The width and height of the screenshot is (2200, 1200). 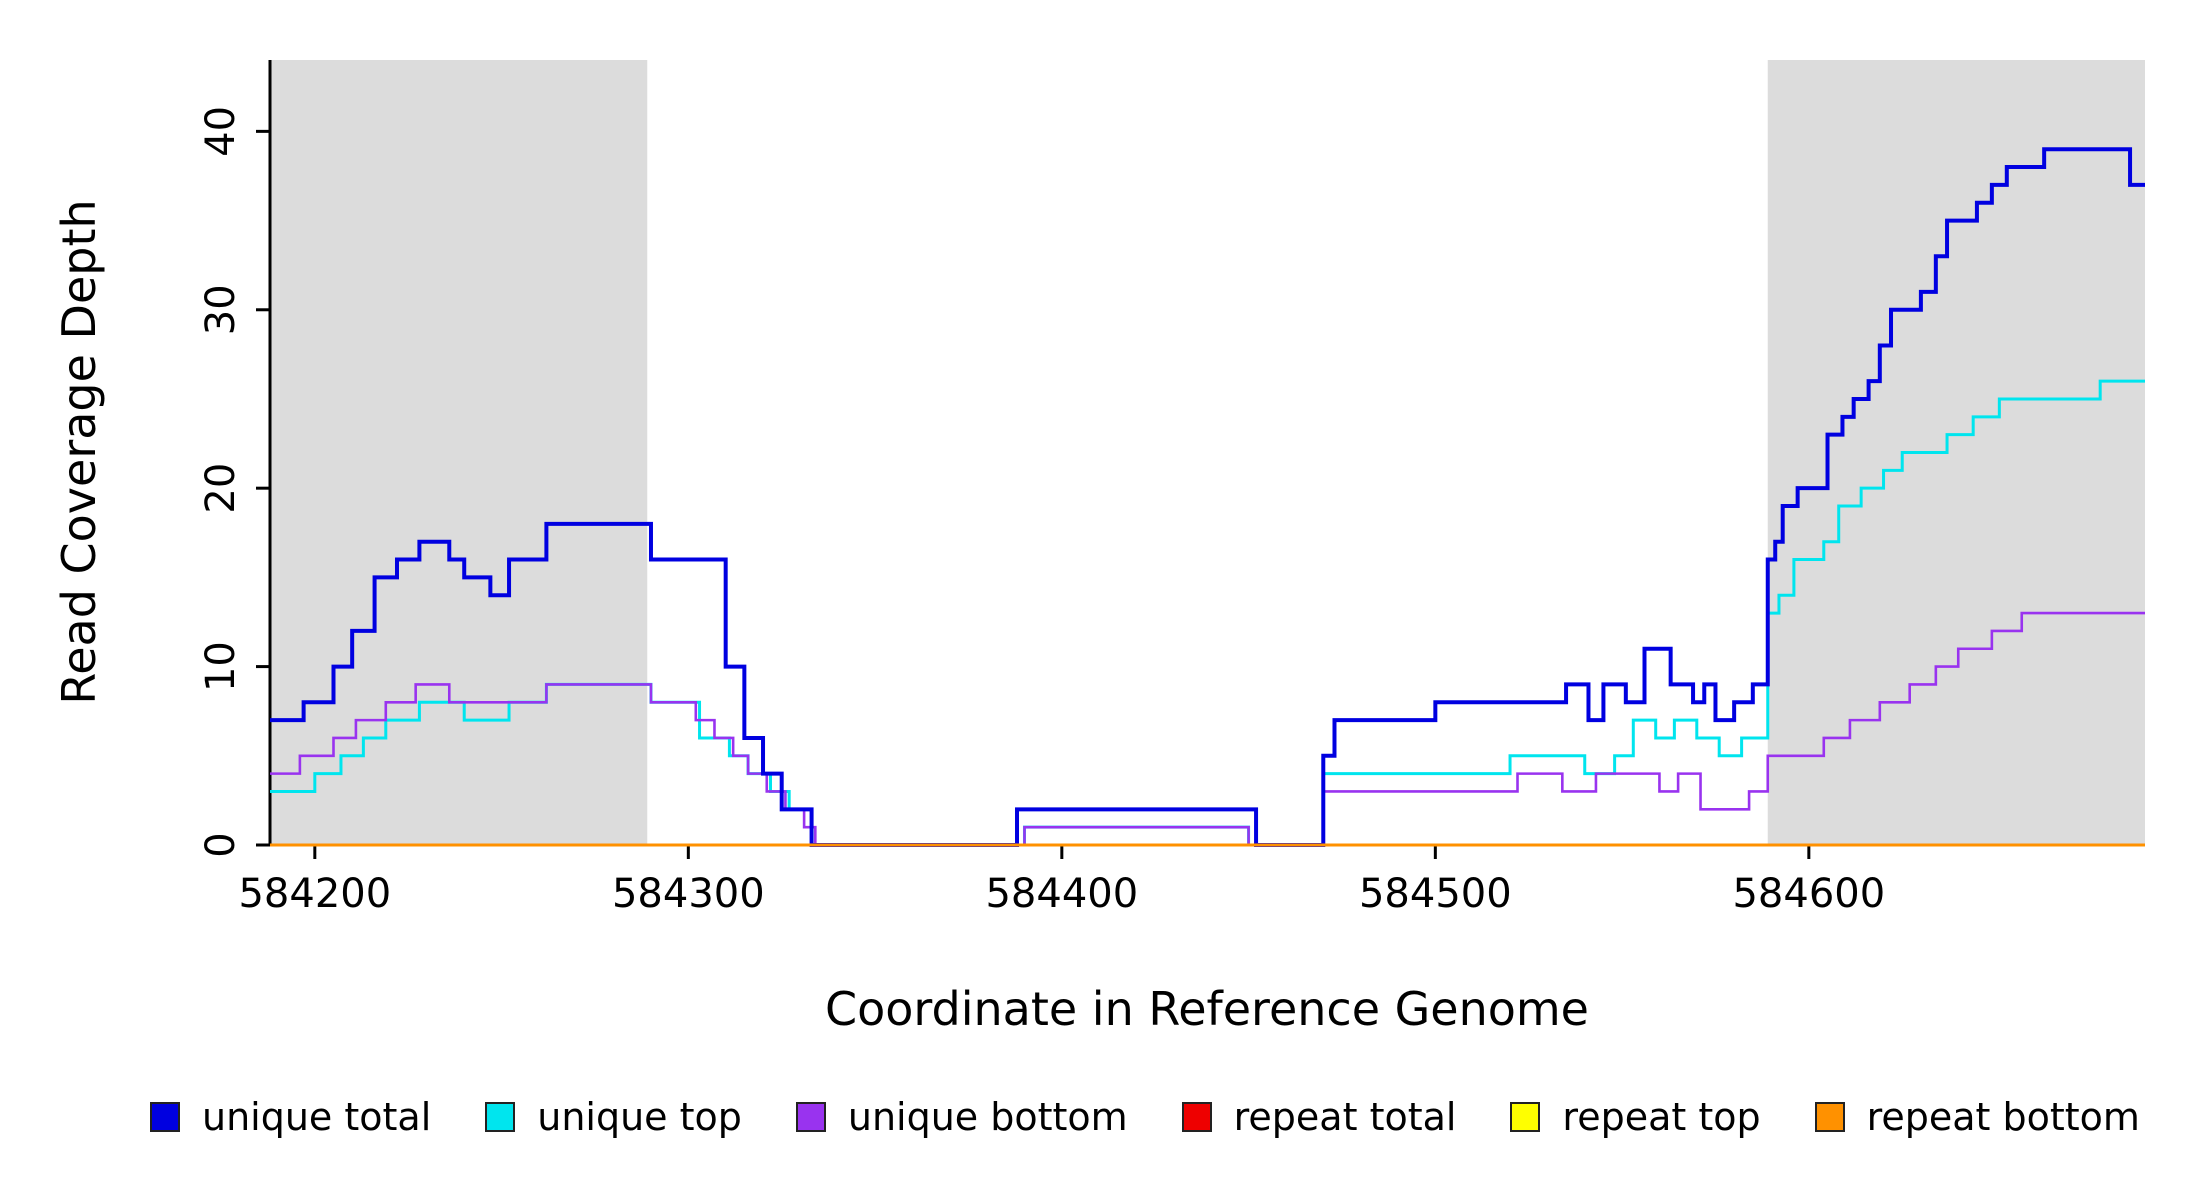 I want to click on x-tick-label: 584600, so click(x=1808, y=894).